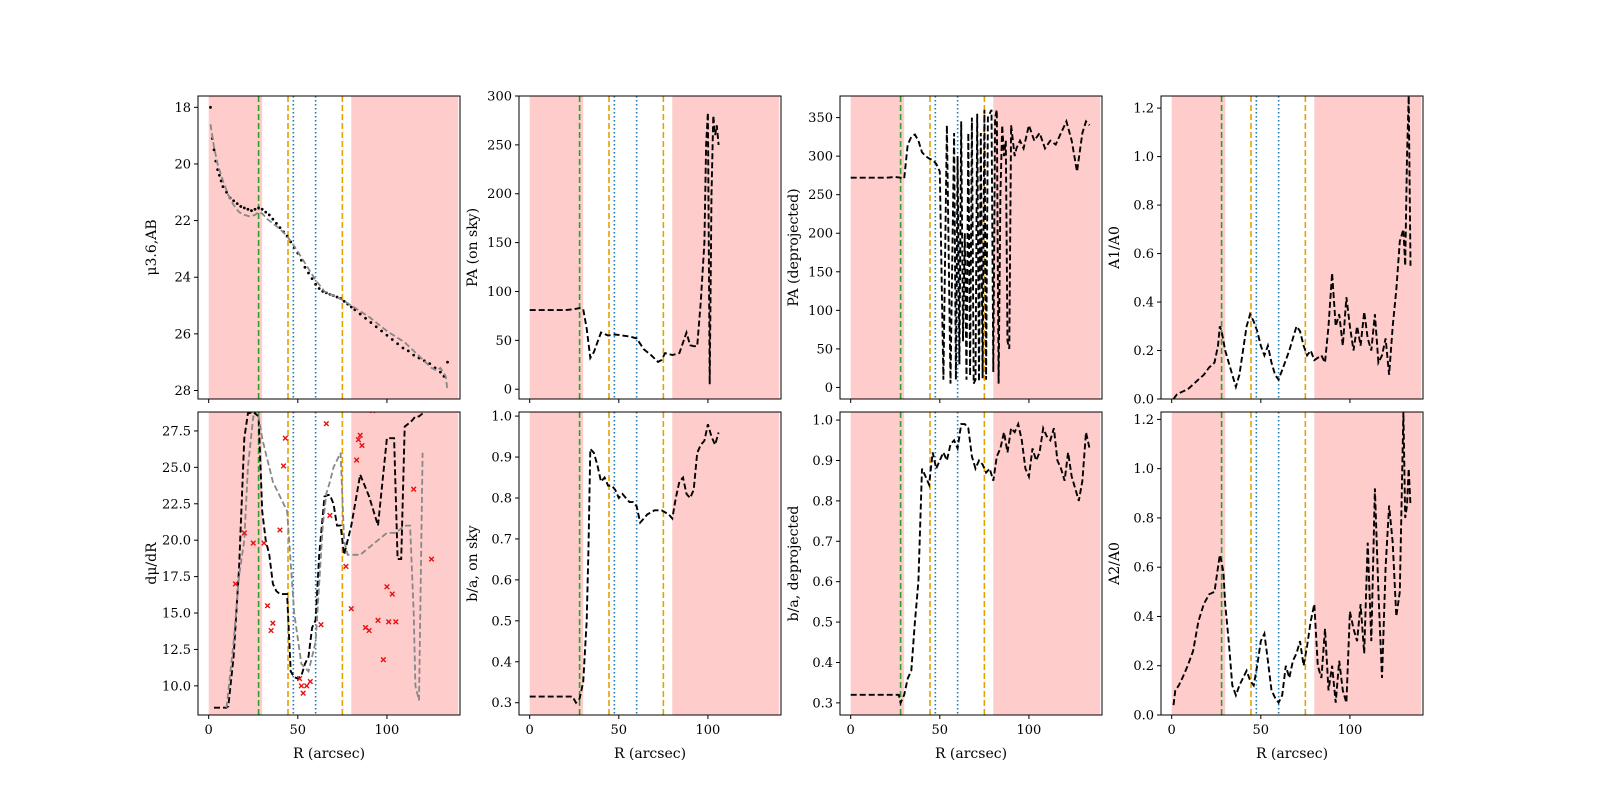  What do you see at coordinates (176, 577) in the screenshot?
I see `y-tick-label: 17.5` at bounding box center [176, 577].